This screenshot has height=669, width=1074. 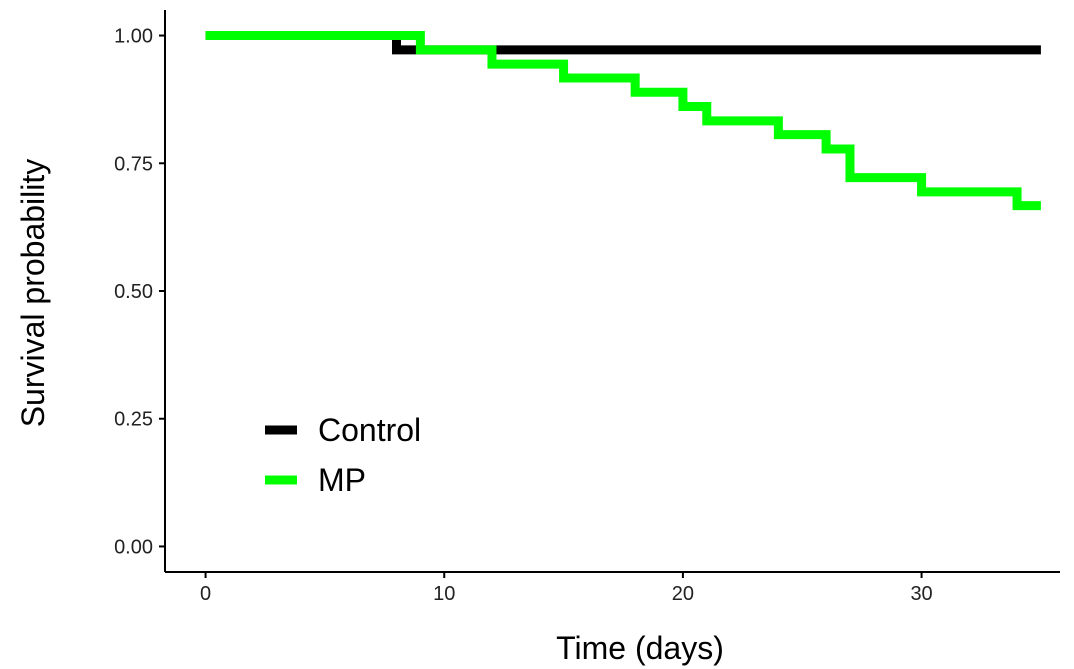 What do you see at coordinates (612, 588) in the screenshot?
I see `x-axis: 0 10 20 30` at bounding box center [612, 588].